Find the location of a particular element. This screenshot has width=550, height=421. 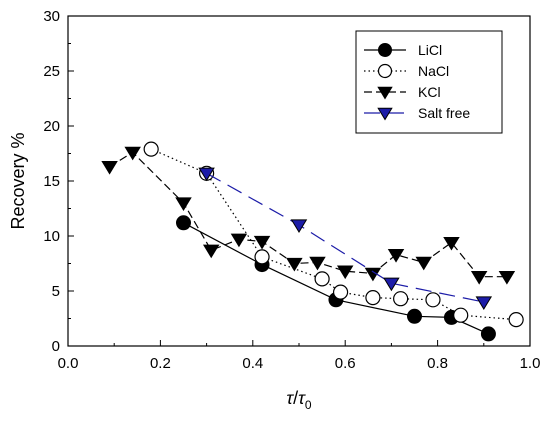

legend-marker-kcl is located at coordinates (385, 93).